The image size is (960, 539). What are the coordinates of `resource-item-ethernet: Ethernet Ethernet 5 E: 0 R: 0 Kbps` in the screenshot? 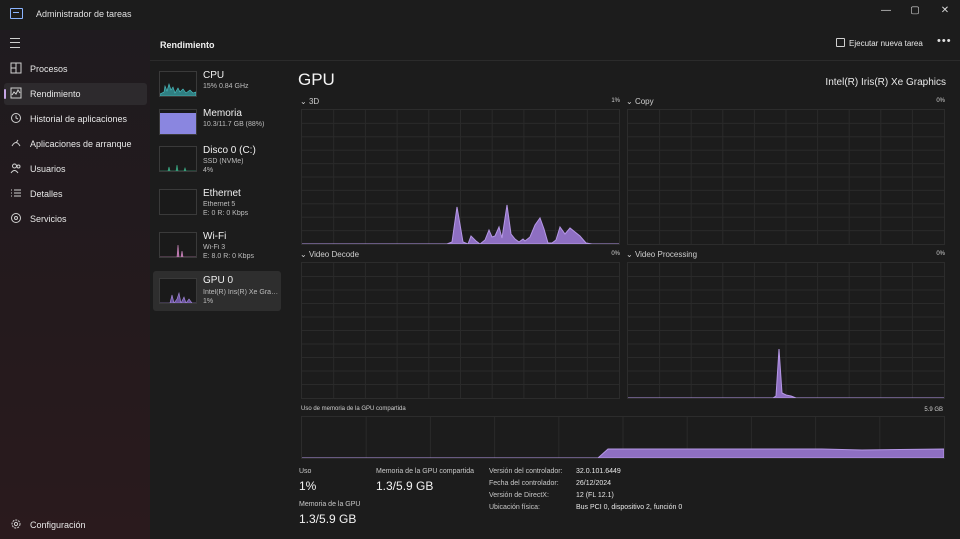 It's located at (217, 206).